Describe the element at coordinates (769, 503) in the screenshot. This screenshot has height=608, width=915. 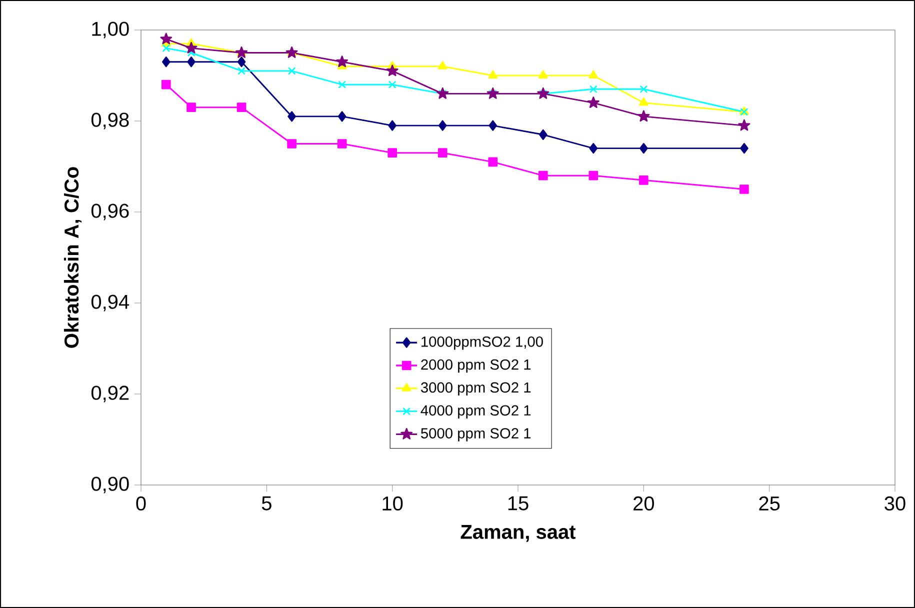
I see `x-tick-label: 25` at that location.